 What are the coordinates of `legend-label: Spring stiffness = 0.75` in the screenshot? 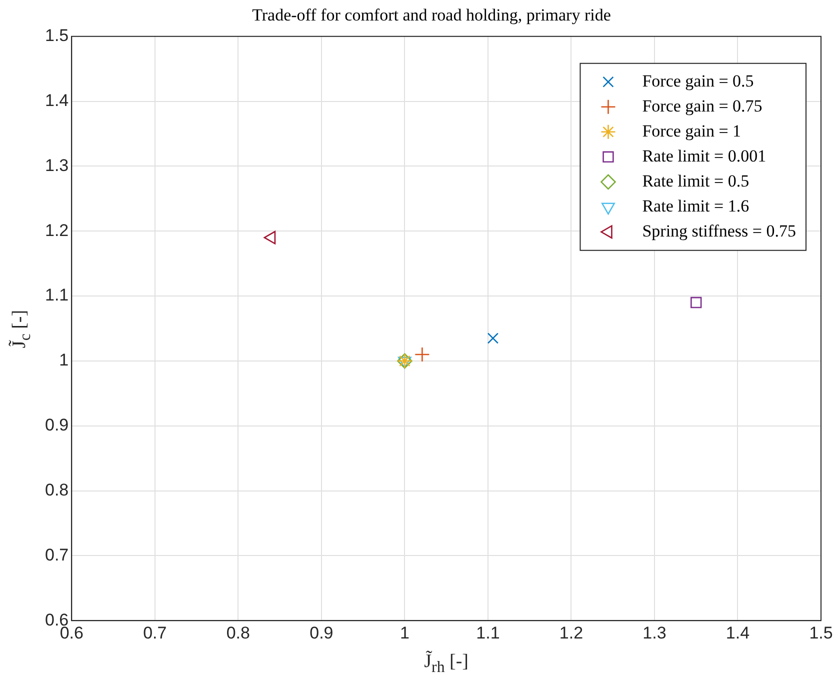 It's located at (719, 230).